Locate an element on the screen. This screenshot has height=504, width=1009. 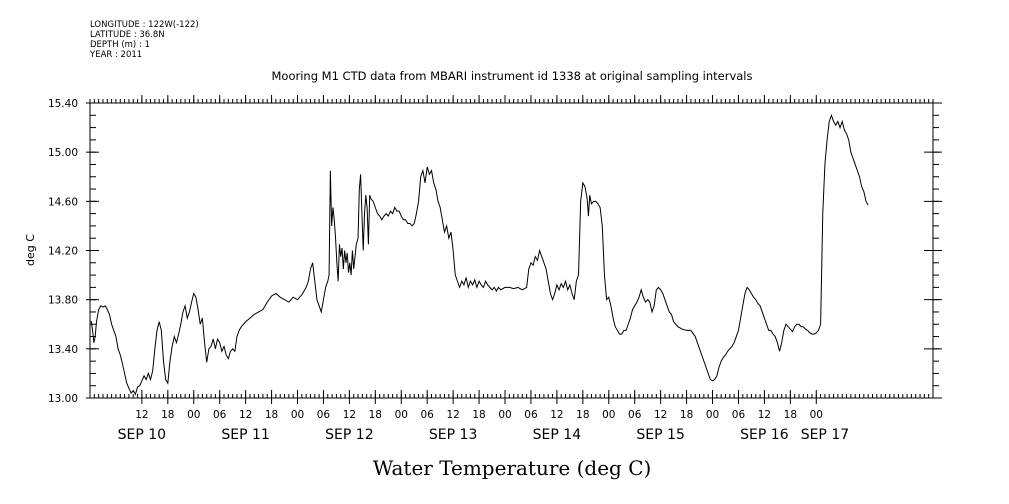
y-tick-label: 15.40 is located at coordinates (63, 104).